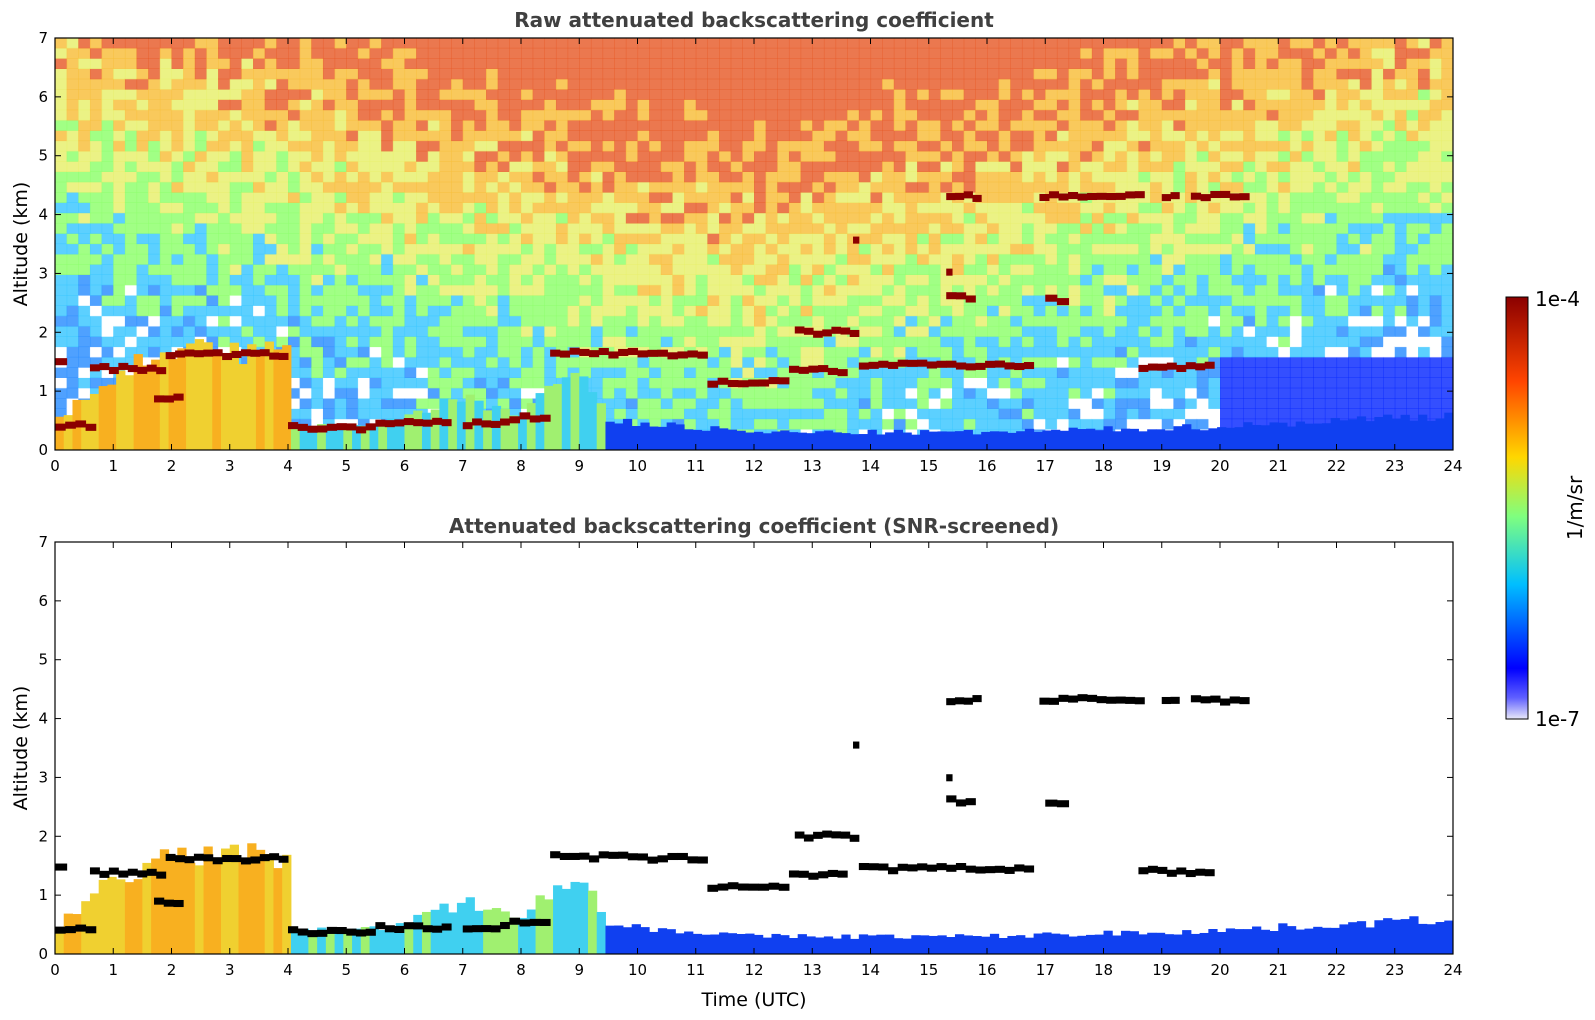 The image size is (1595, 1020). Describe the element at coordinates (1283, 436) in the screenshot. I see `boundary-layer-column` at that location.